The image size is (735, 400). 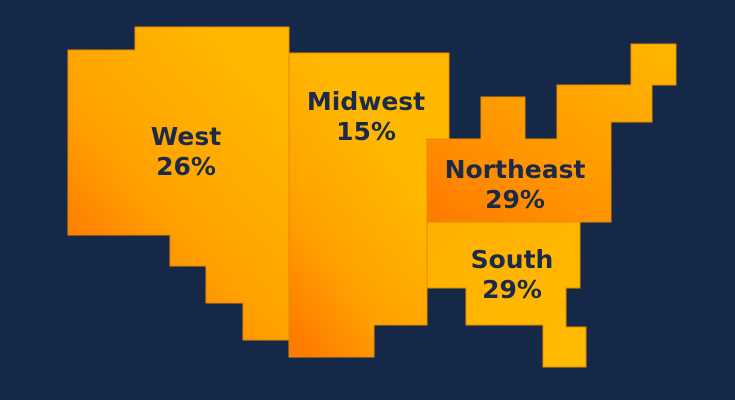 I want to click on region-midwest-name: Midwest, so click(x=366, y=101).